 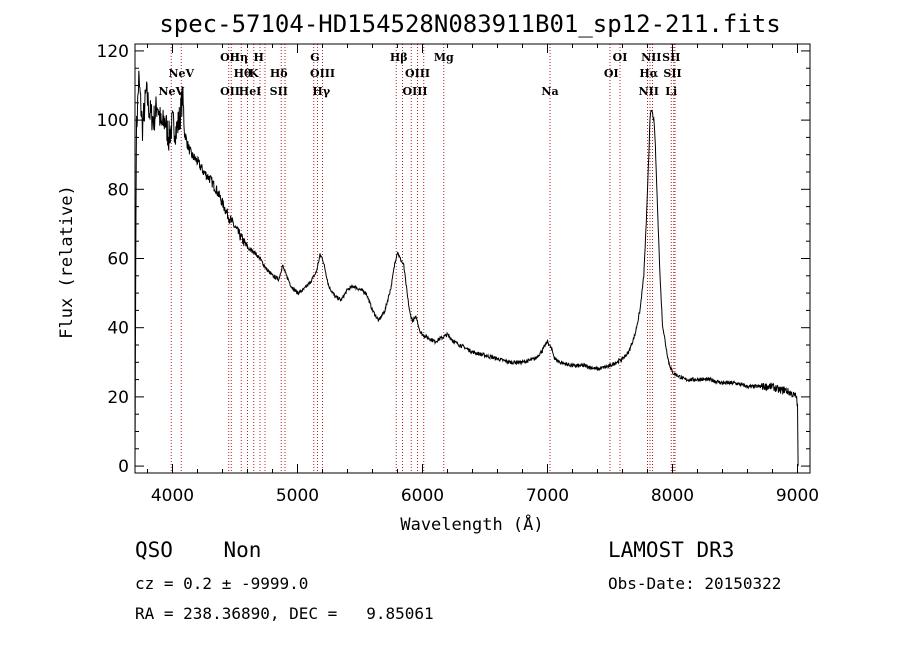 I want to click on x-tick-label: 8000, so click(x=672, y=496).